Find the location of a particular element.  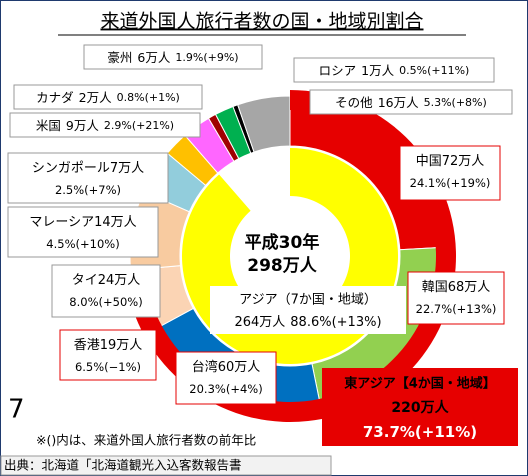

center-text: 298万人 is located at coordinates (282, 266).